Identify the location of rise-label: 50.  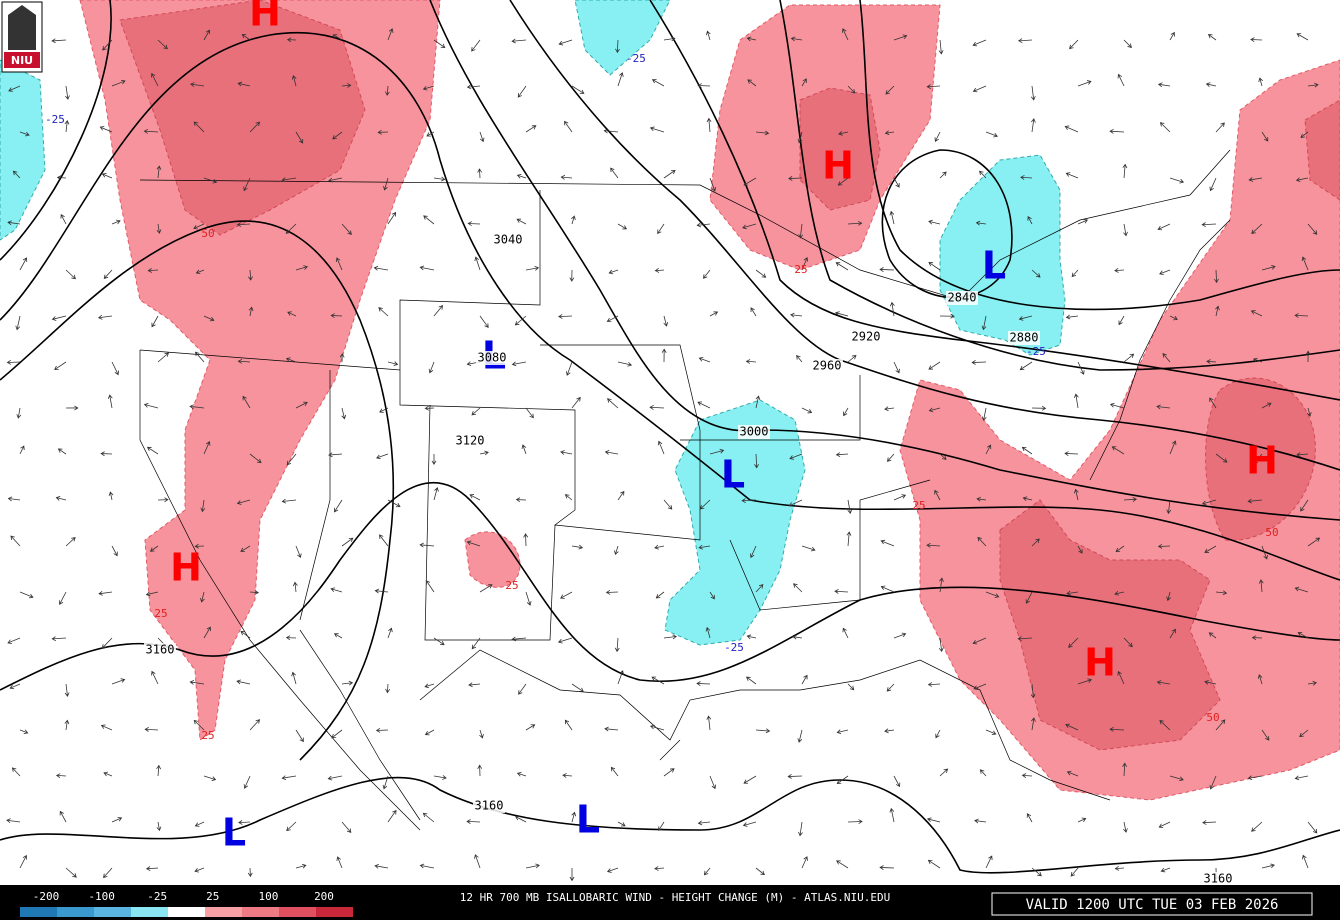
(1271, 532).